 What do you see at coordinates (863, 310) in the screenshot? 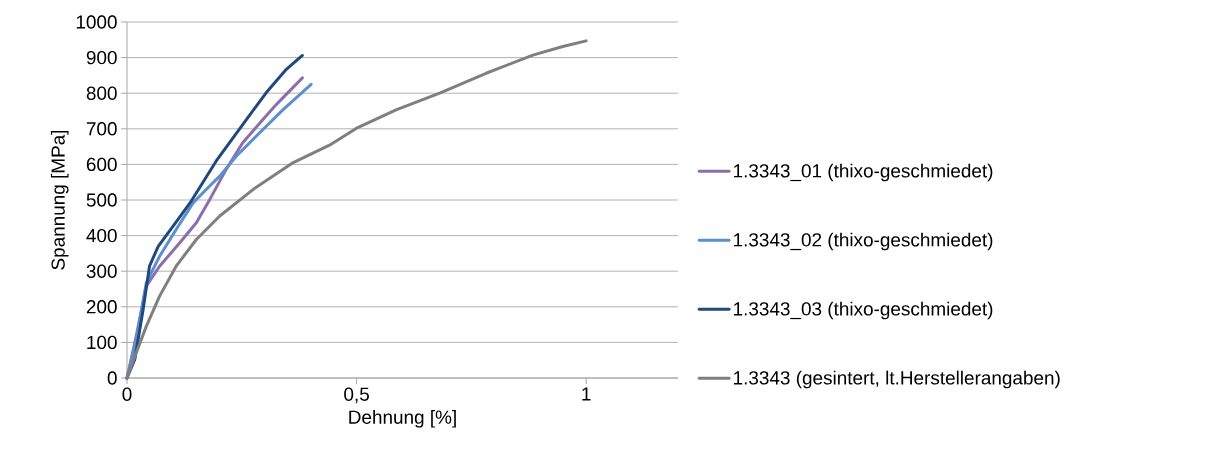
I see `legend-label: 1.3343_03 (thixo-geschmiedet)` at bounding box center [863, 310].